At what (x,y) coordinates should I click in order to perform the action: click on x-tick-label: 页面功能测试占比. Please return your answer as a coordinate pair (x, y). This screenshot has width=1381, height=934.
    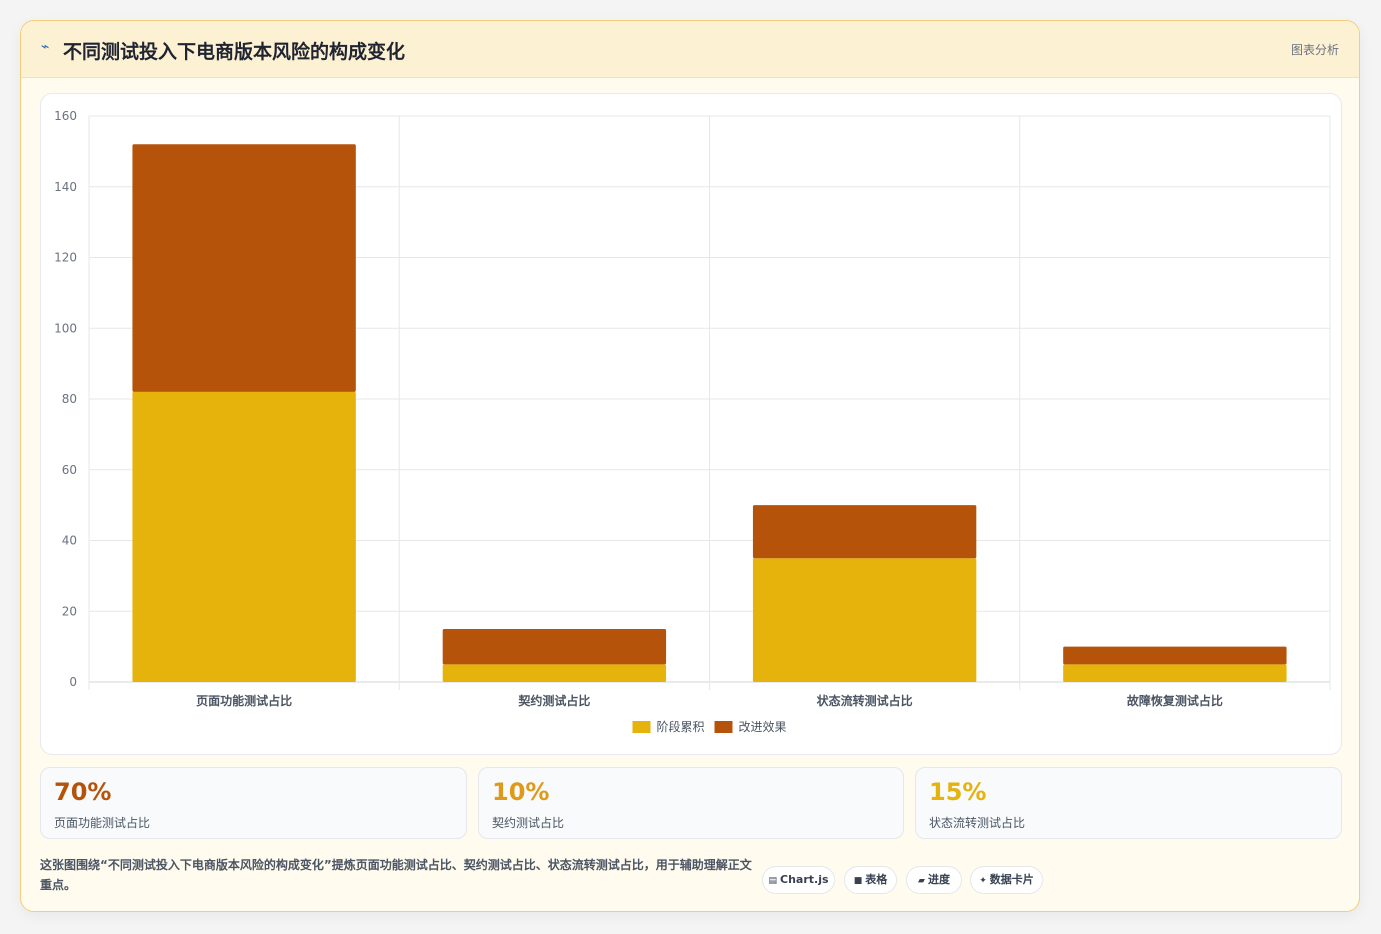
    Looking at the image, I should click on (244, 700).